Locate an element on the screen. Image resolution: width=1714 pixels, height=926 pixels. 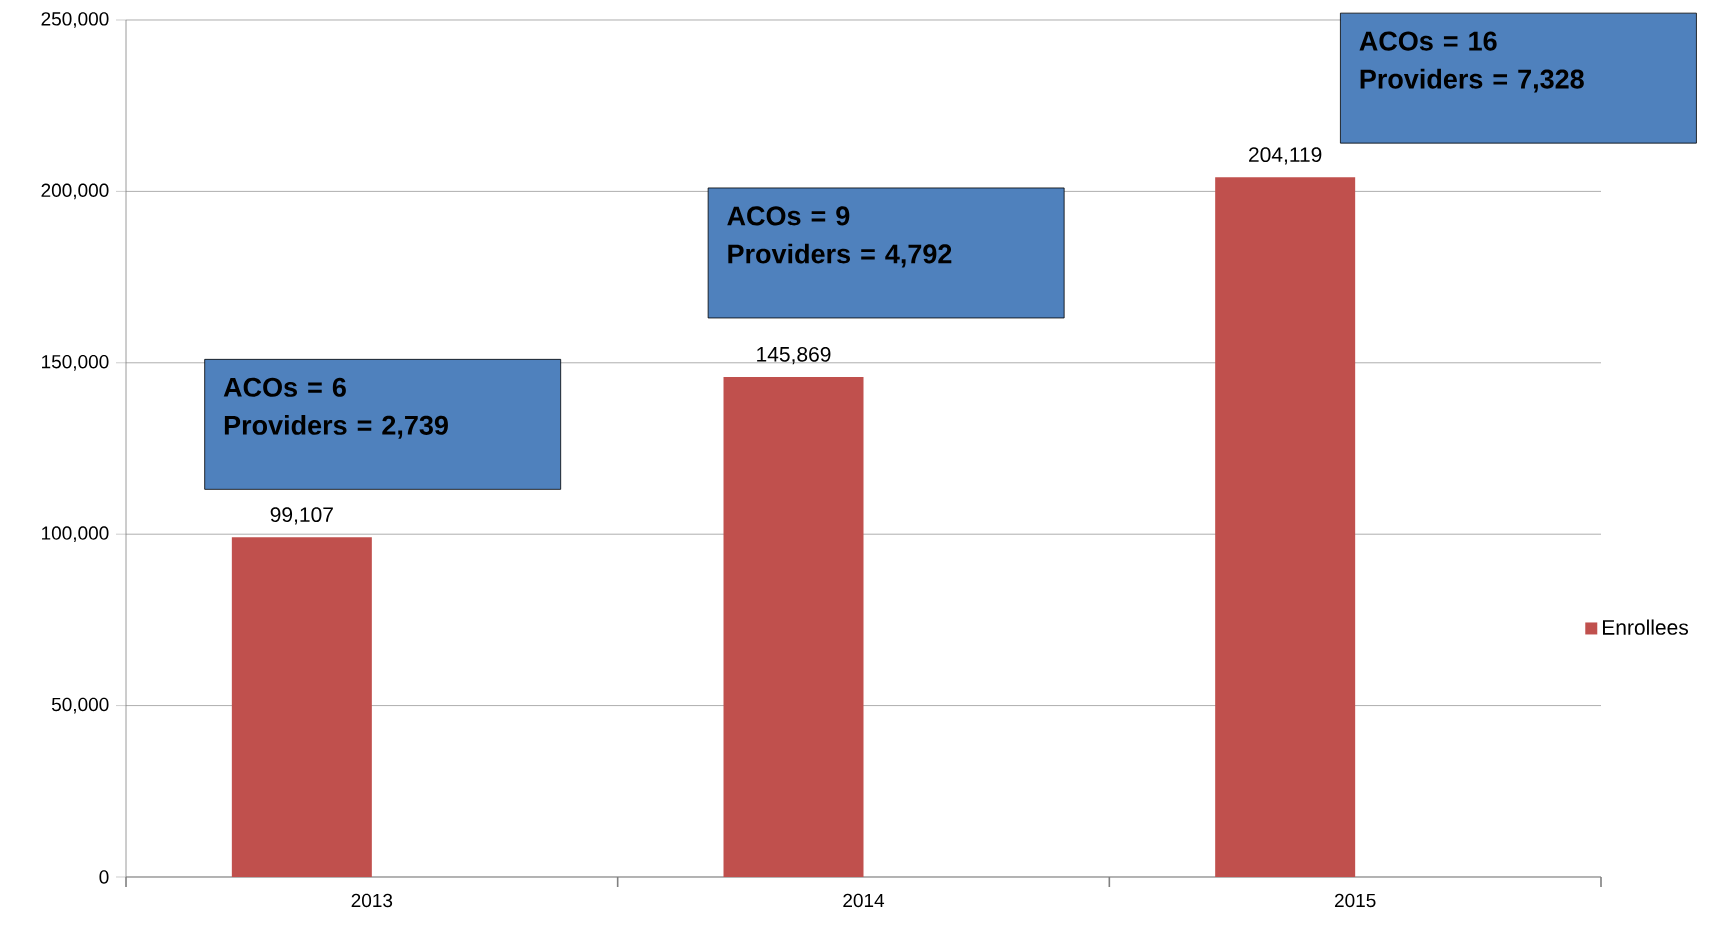
x-tick-label: 2013 is located at coordinates (372, 900).